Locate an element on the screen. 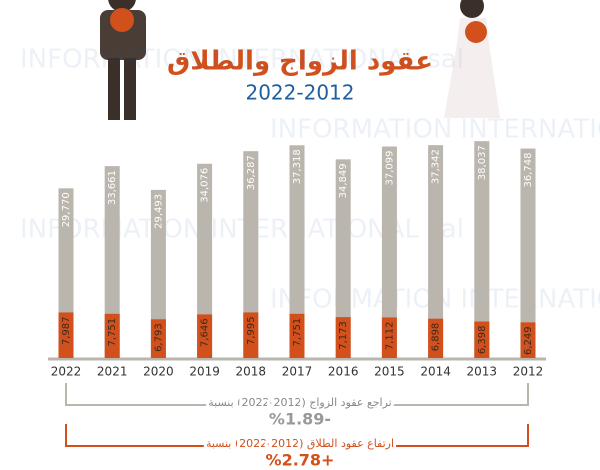 This screenshot has height=470, width=600. annotation-text: ارتفاع عقود الطلاق (2012-2022) بنسبة is located at coordinates (300, 443).